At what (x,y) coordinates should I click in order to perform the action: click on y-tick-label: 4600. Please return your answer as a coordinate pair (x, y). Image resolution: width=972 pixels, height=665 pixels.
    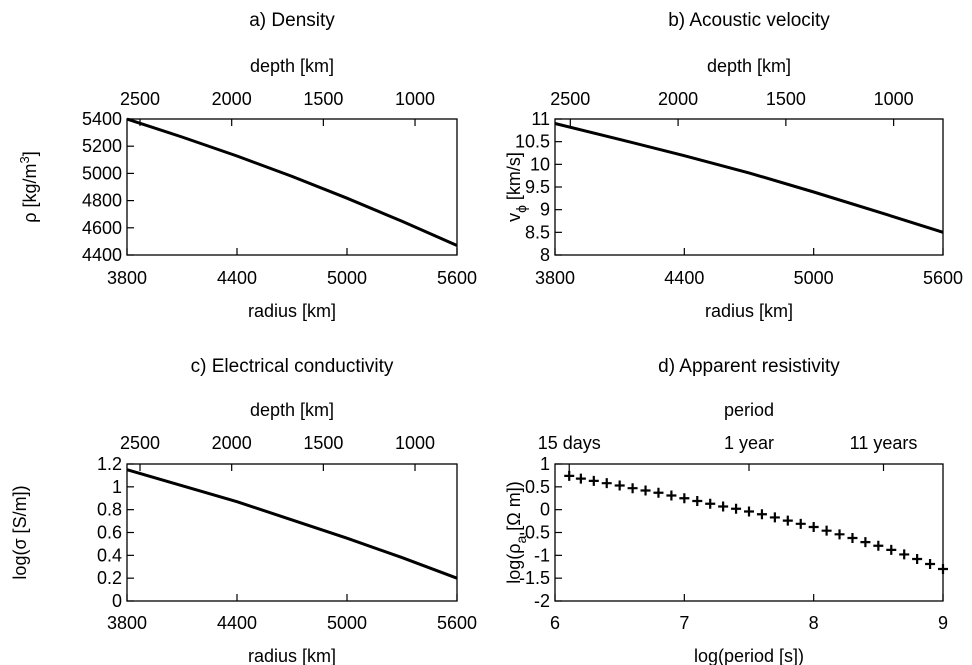
    Looking at the image, I should click on (102, 228).